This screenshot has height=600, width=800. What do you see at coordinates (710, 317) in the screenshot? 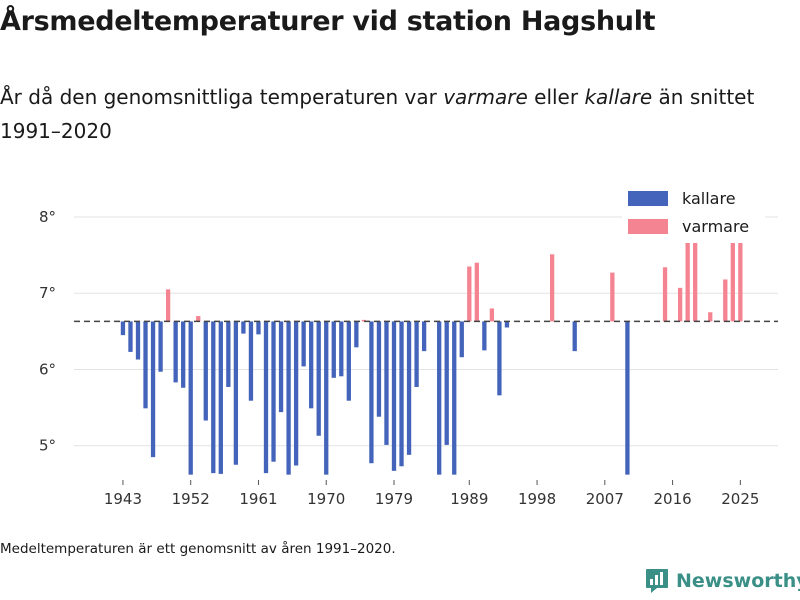
I see `bar-varmare-2021` at bounding box center [710, 317].